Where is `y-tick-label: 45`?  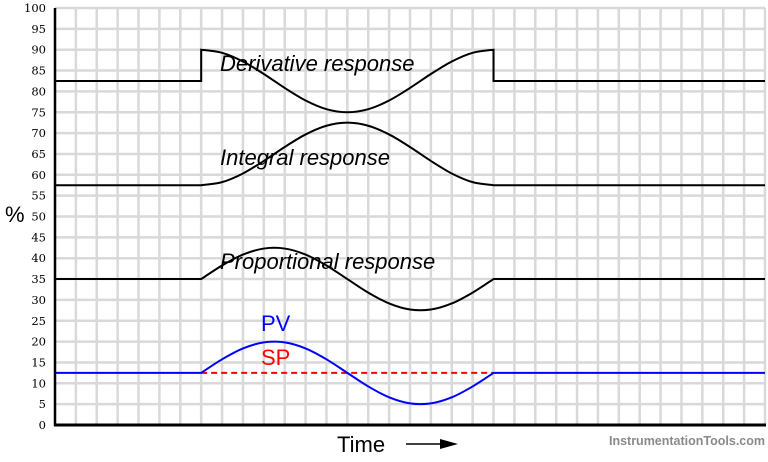 y-tick-label: 45 is located at coordinates (38, 237).